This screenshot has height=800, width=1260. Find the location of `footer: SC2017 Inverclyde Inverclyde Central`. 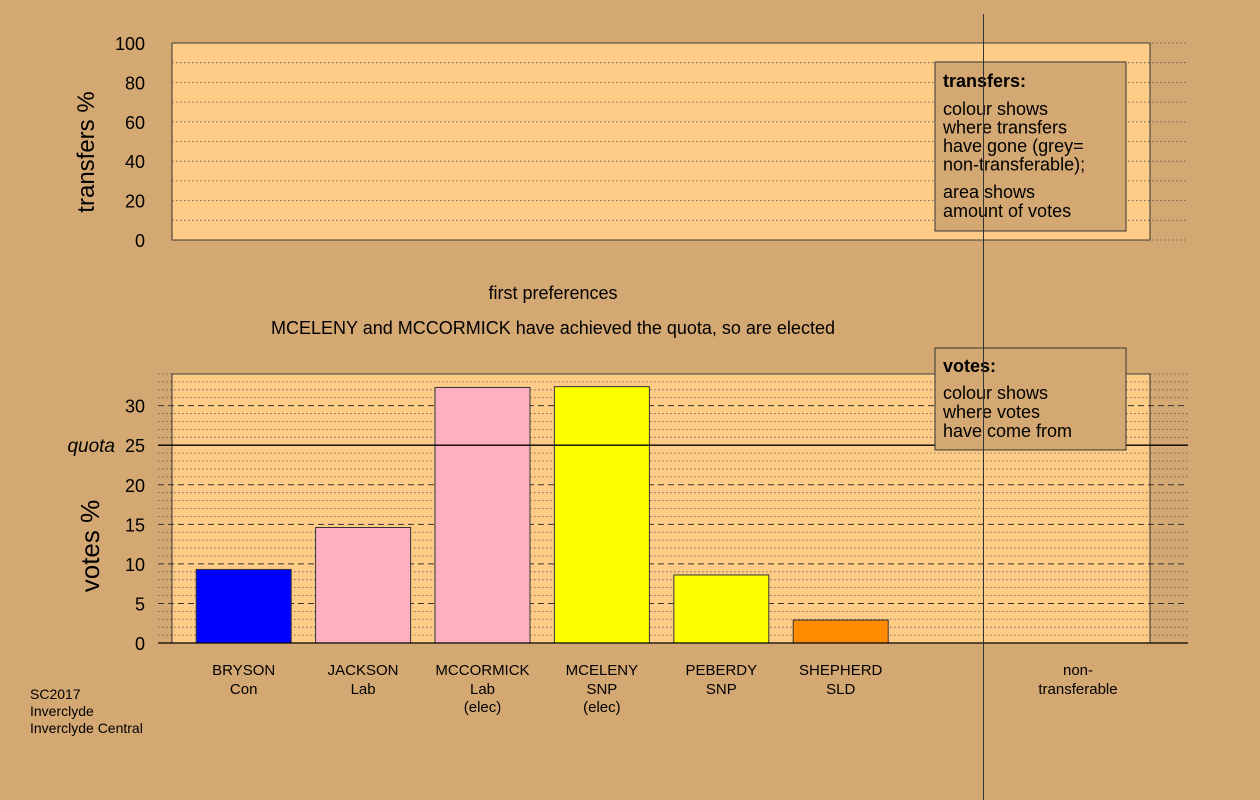

footer: SC2017 Inverclyde Inverclyde Central is located at coordinates (86, 711).